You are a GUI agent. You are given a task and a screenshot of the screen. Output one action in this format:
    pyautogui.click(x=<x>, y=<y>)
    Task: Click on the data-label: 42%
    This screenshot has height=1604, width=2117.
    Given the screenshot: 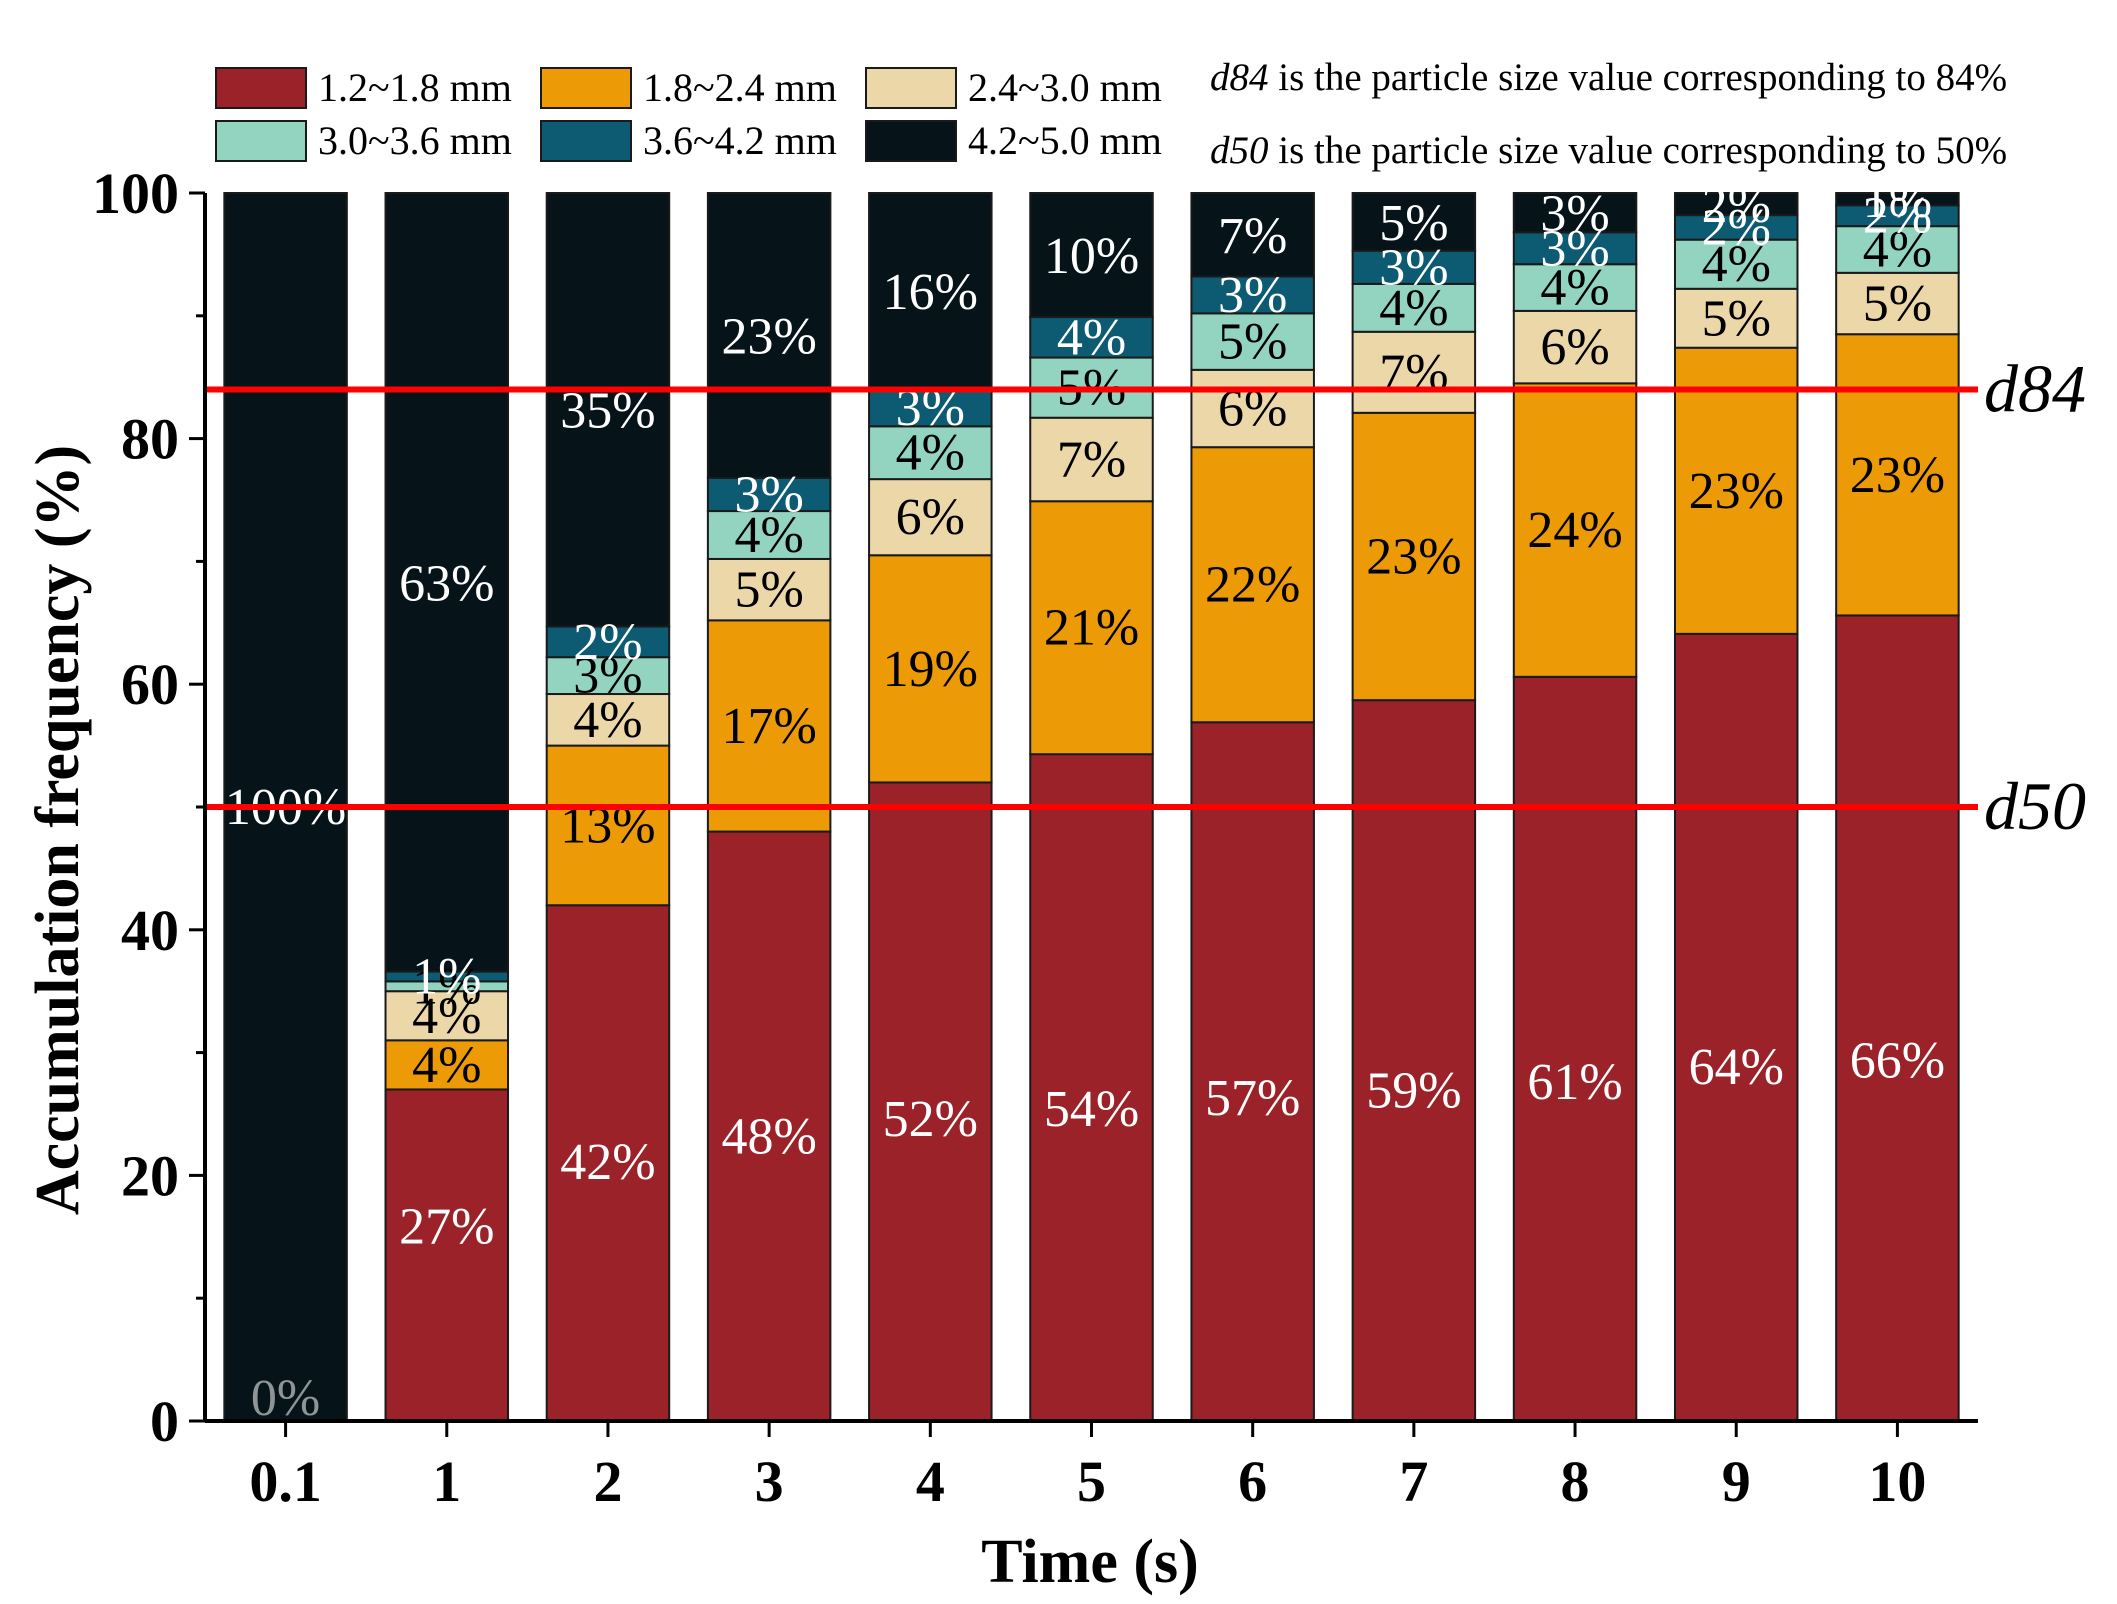 What is the action you would take?
    pyautogui.click(x=607, y=1162)
    